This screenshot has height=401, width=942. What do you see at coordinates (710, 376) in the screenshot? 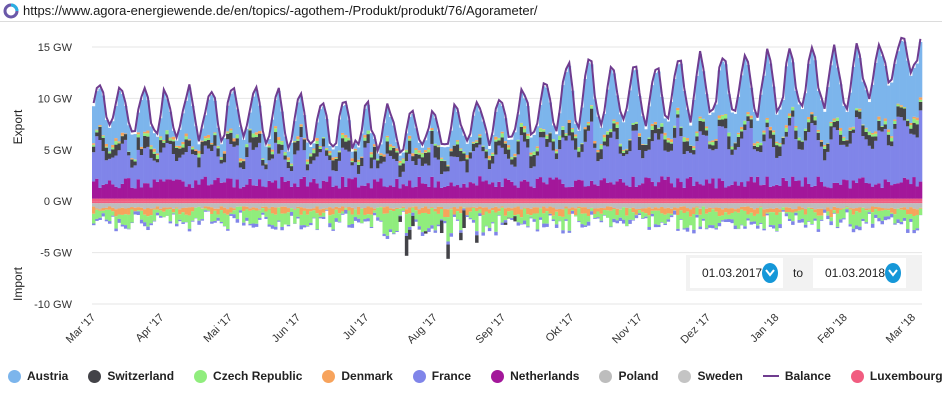
I see `legend-item-sweden: Sweden` at bounding box center [710, 376].